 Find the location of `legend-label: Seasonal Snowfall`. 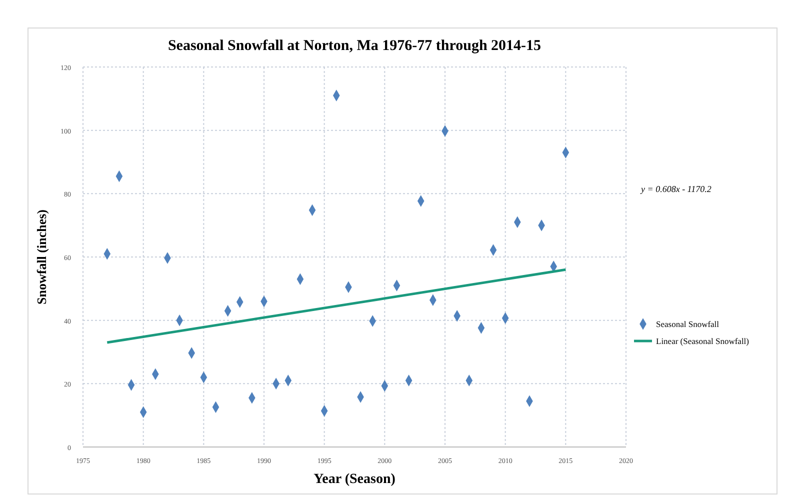

legend-label: Seasonal Snowfall is located at coordinates (688, 324).